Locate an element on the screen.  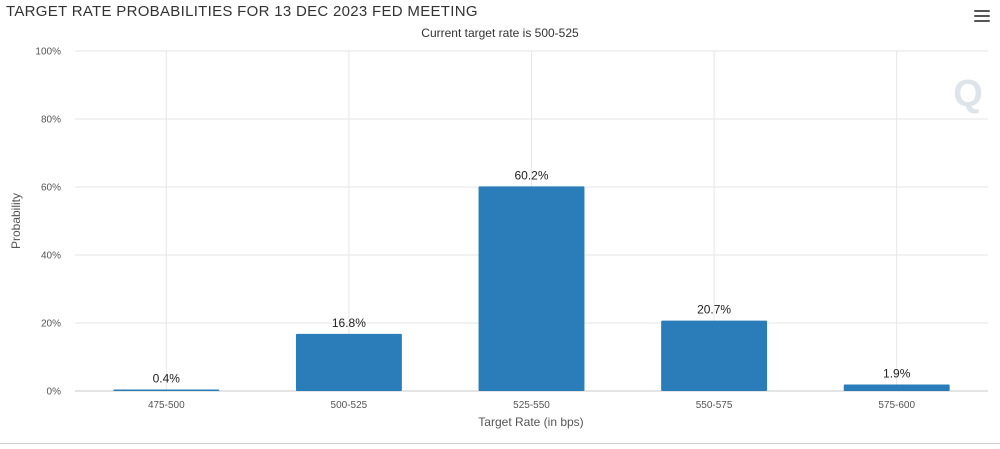
x-tick-label: 575-600 is located at coordinates (896, 405).